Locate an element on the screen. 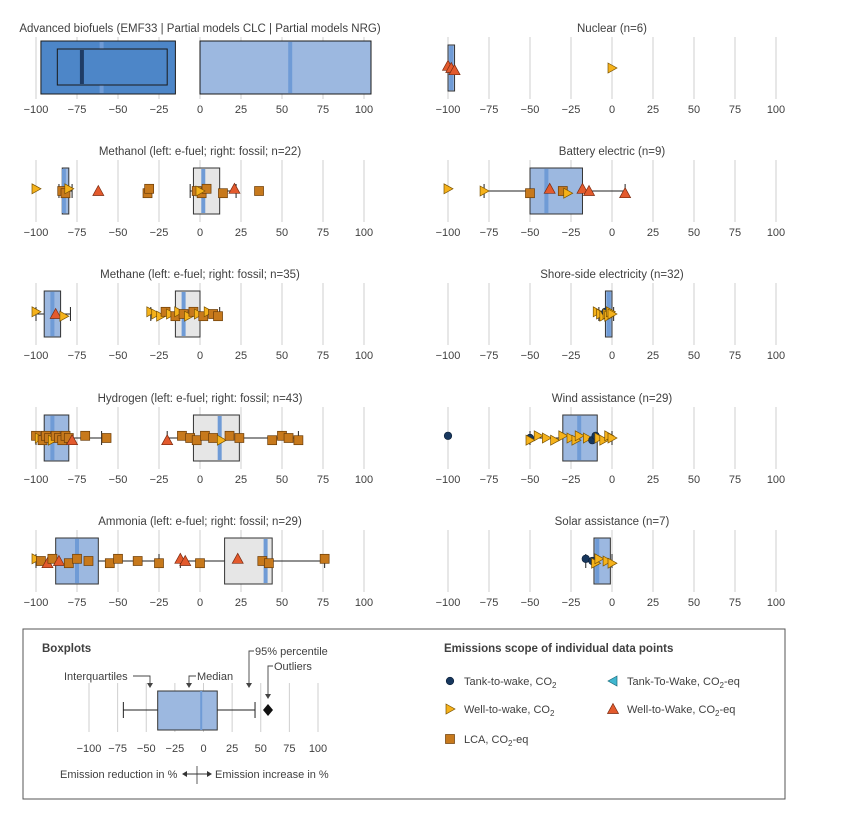 Image resolution: width=855 pixels, height=817 pixels. tick-label: 50 is located at coordinates (282, 480).